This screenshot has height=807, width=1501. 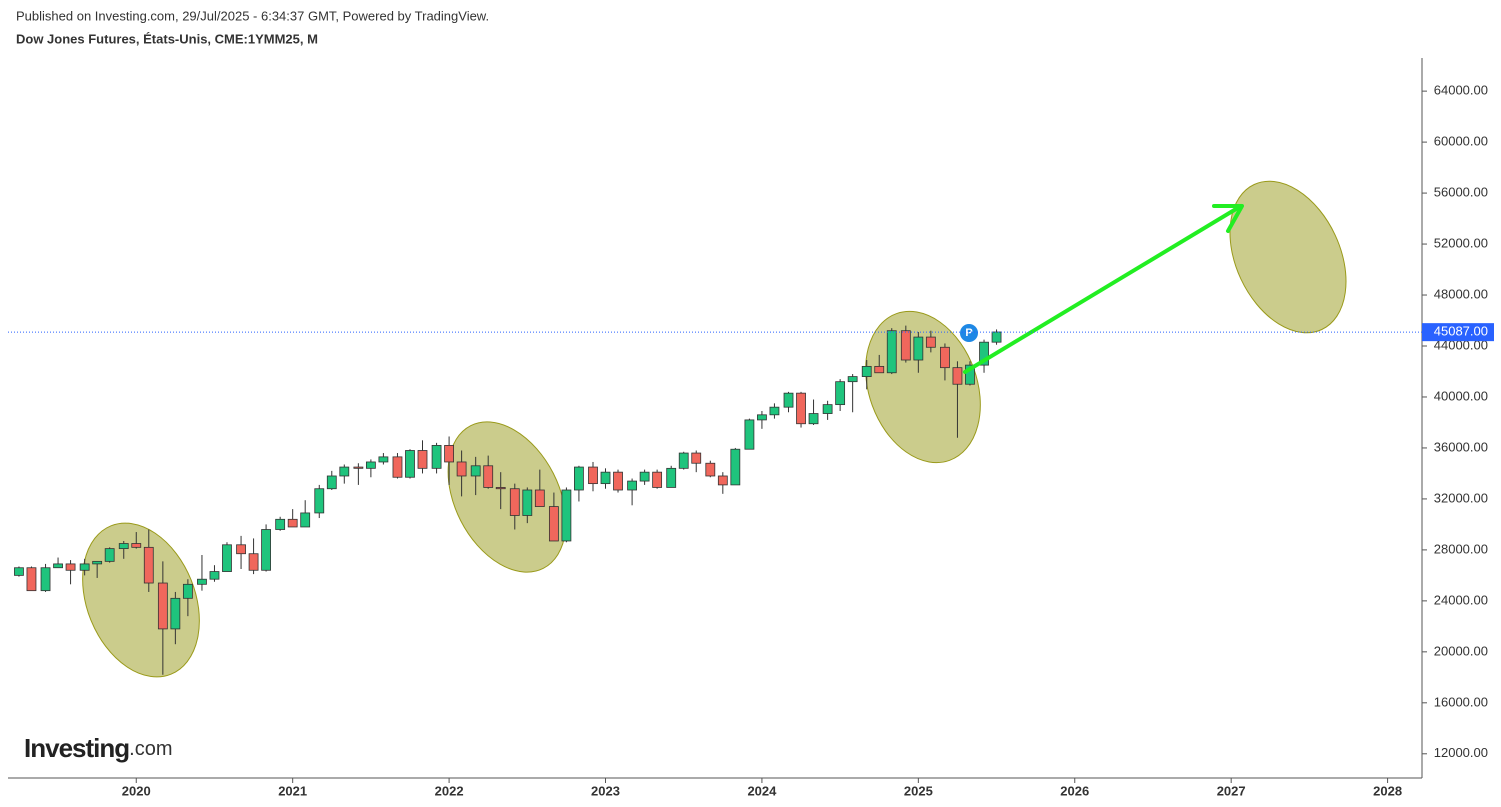 I want to click on logo-suffix: .com, so click(x=150, y=749).